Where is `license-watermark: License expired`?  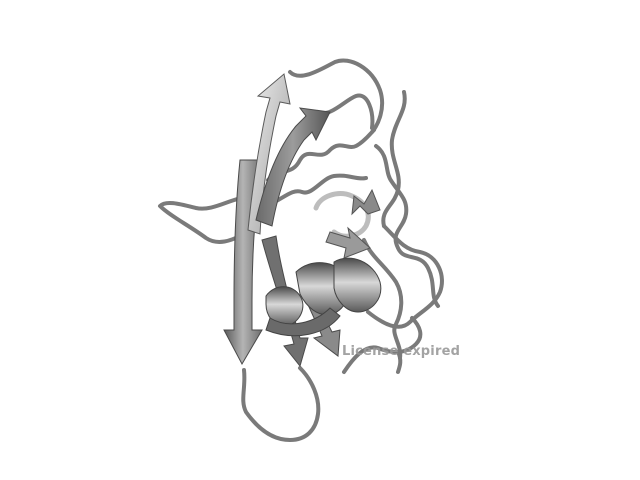 license-watermark: License expired is located at coordinates (401, 351).